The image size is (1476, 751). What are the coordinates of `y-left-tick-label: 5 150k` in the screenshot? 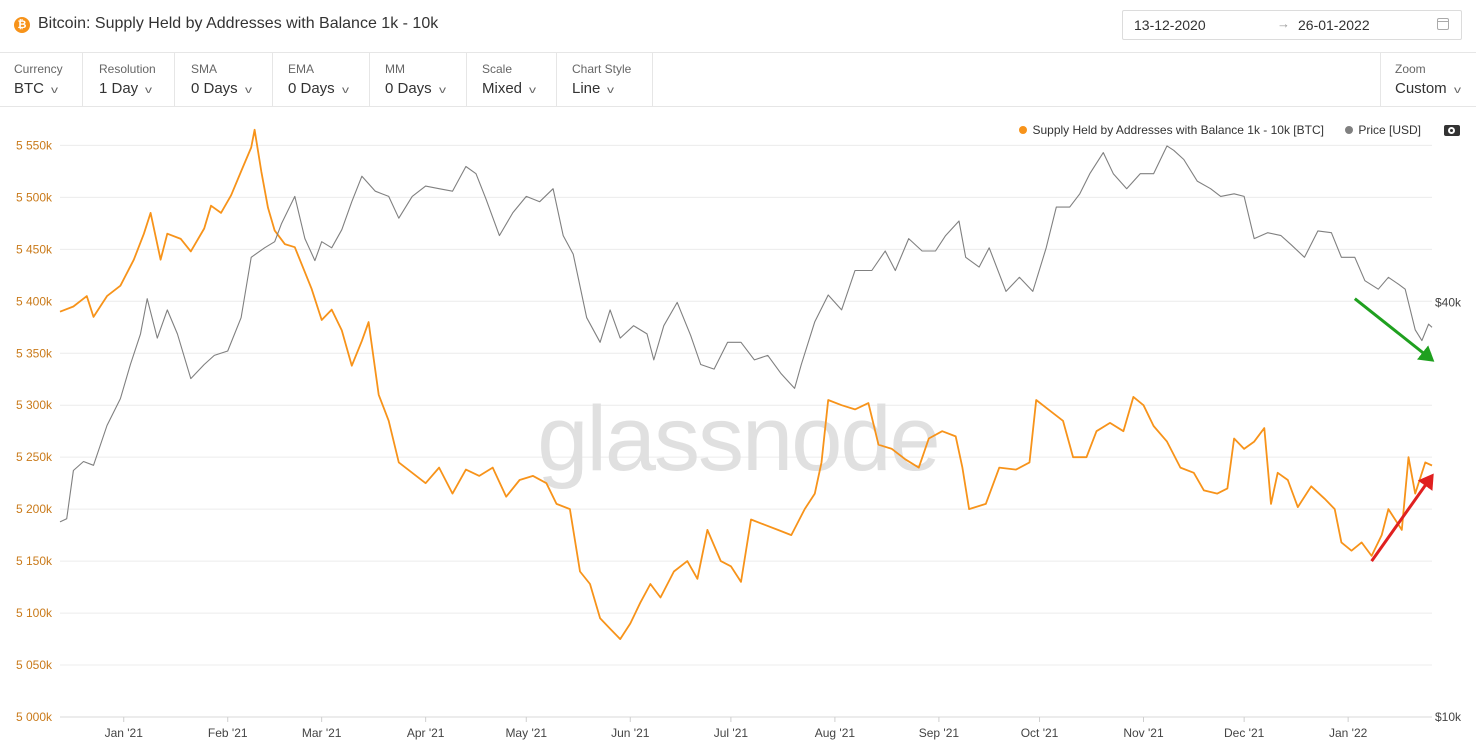 It's located at (34, 561).